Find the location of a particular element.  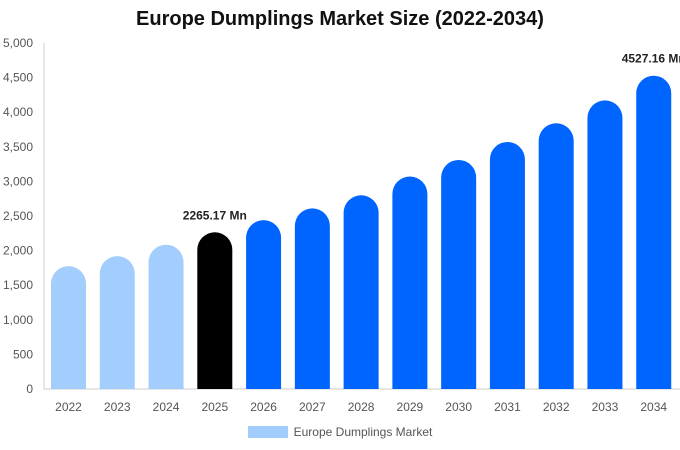

y-tick-label: 5,000 is located at coordinates (18, 43).